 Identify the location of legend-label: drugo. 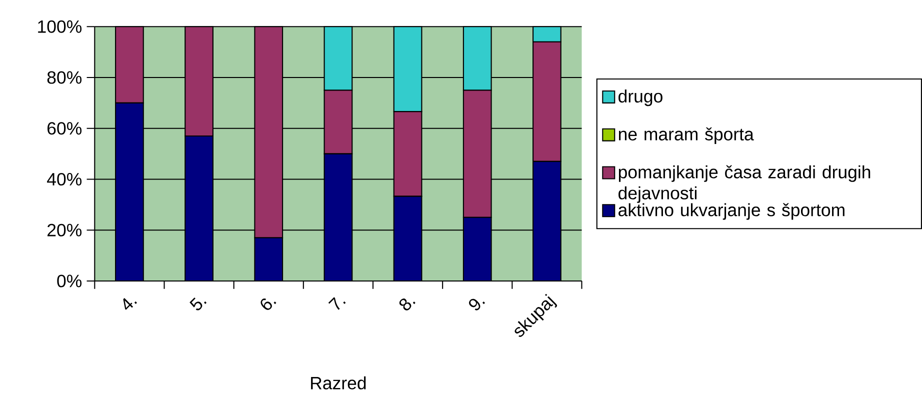
(640, 97).